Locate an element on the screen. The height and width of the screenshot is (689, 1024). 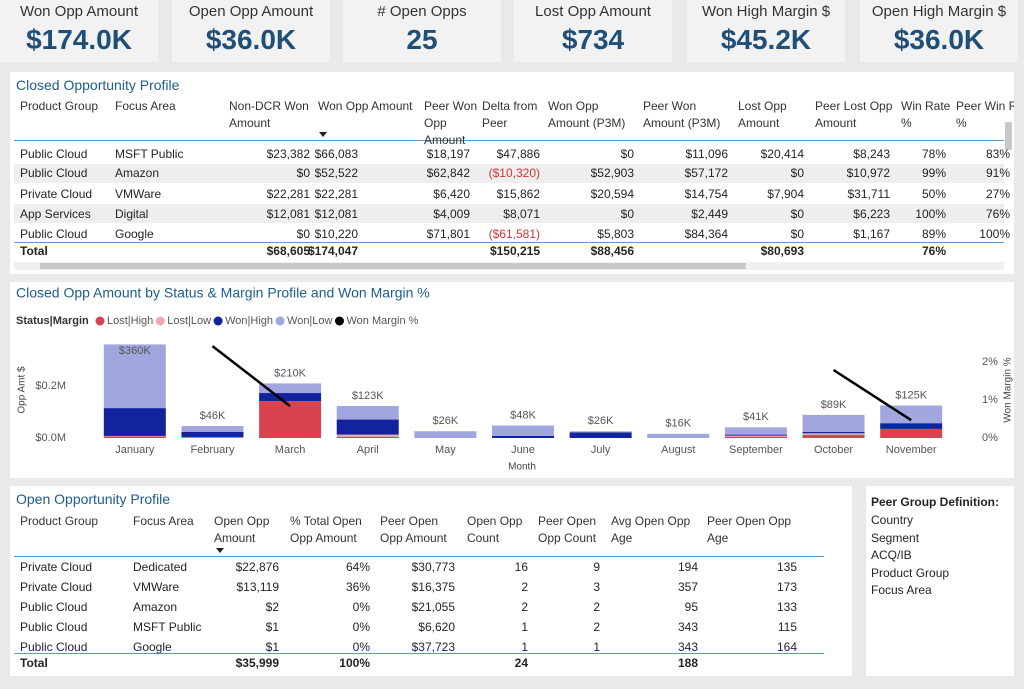
column-header: Won Opp Amount (P3M) is located at coordinates (587, 114).